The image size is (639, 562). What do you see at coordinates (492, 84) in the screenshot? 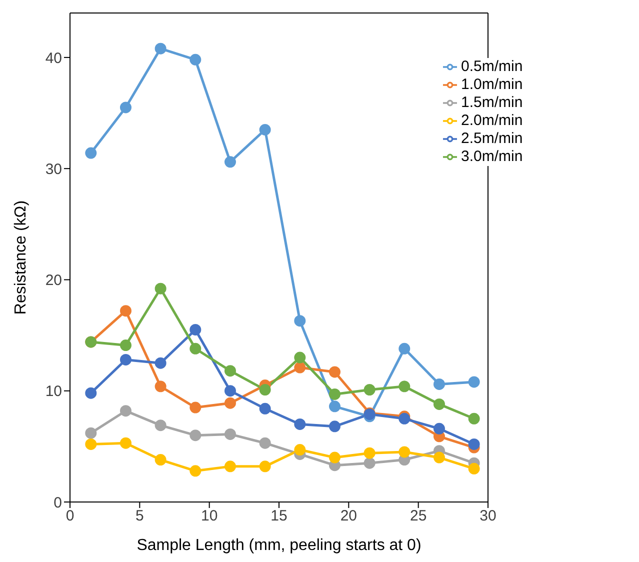
I see `legend-label: 1.0m/min` at bounding box center [492, 84].